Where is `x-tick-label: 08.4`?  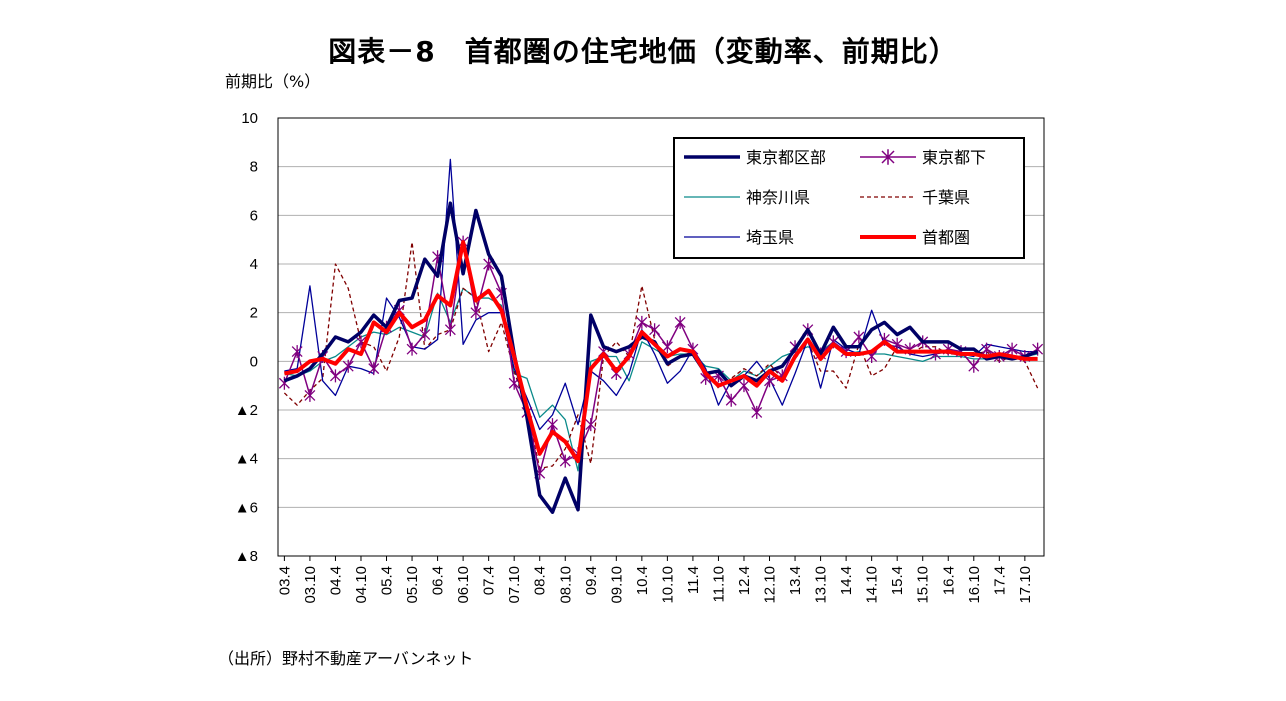
x-tick-label: 08.4 is located at coordinates (540, 580).